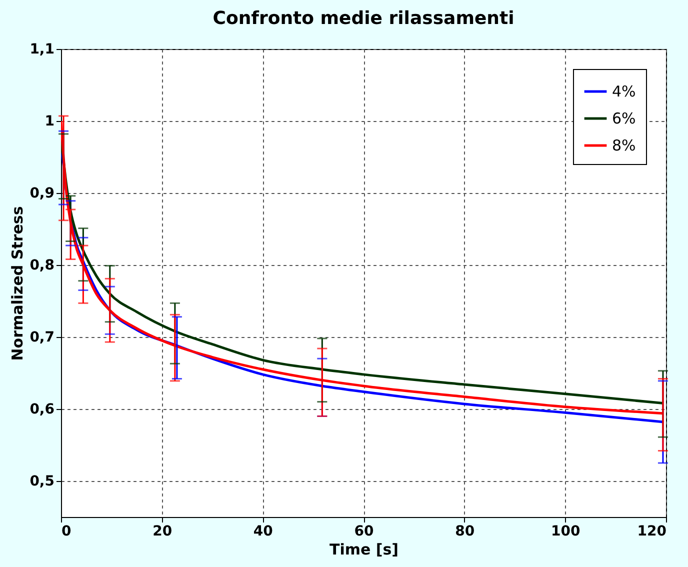 The width and height of the screenshot is (688, 567). What do you see at coordinates (624, 91) in the screenshot?
I see `legend-label: 4%` at bounding box center [624, 91].